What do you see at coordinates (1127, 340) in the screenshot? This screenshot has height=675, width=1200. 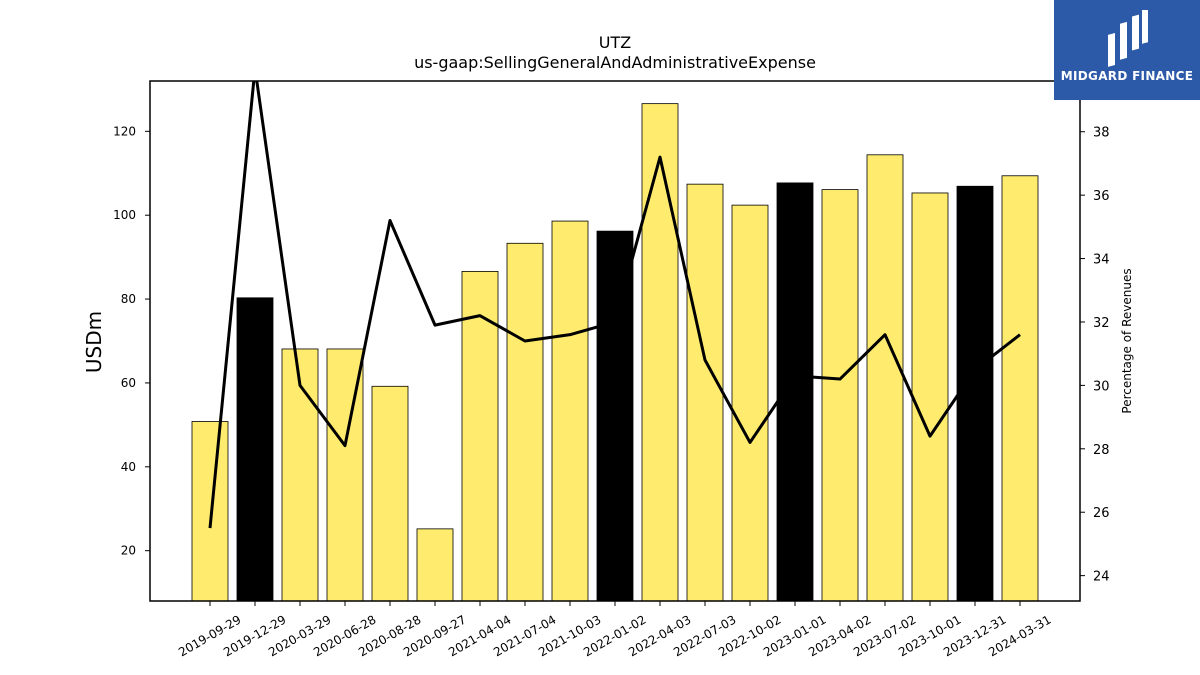 I see `y2-axis-label: Percentage of Revenues` at bounding box center [1127, 340].